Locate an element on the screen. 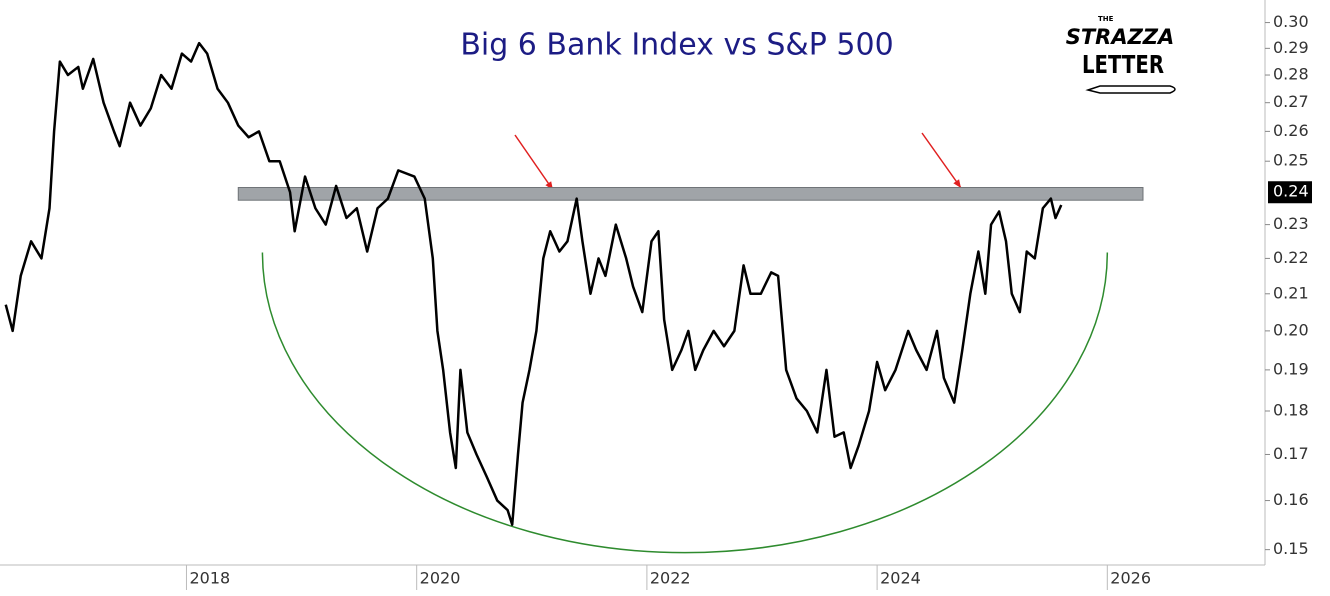 The height and width of the screenshot is (596, 1330). logo: THE STRAZZA LETTER is located at coordinates (1121, 54).